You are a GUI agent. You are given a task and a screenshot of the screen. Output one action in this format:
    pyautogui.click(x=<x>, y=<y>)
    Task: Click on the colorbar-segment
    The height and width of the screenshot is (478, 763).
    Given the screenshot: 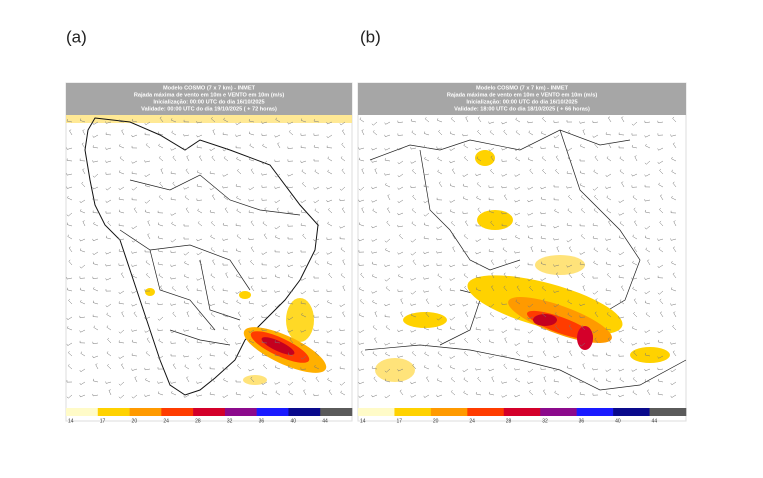 What is the action you would take?
    pyautogui.click(x=668, y=412)
    